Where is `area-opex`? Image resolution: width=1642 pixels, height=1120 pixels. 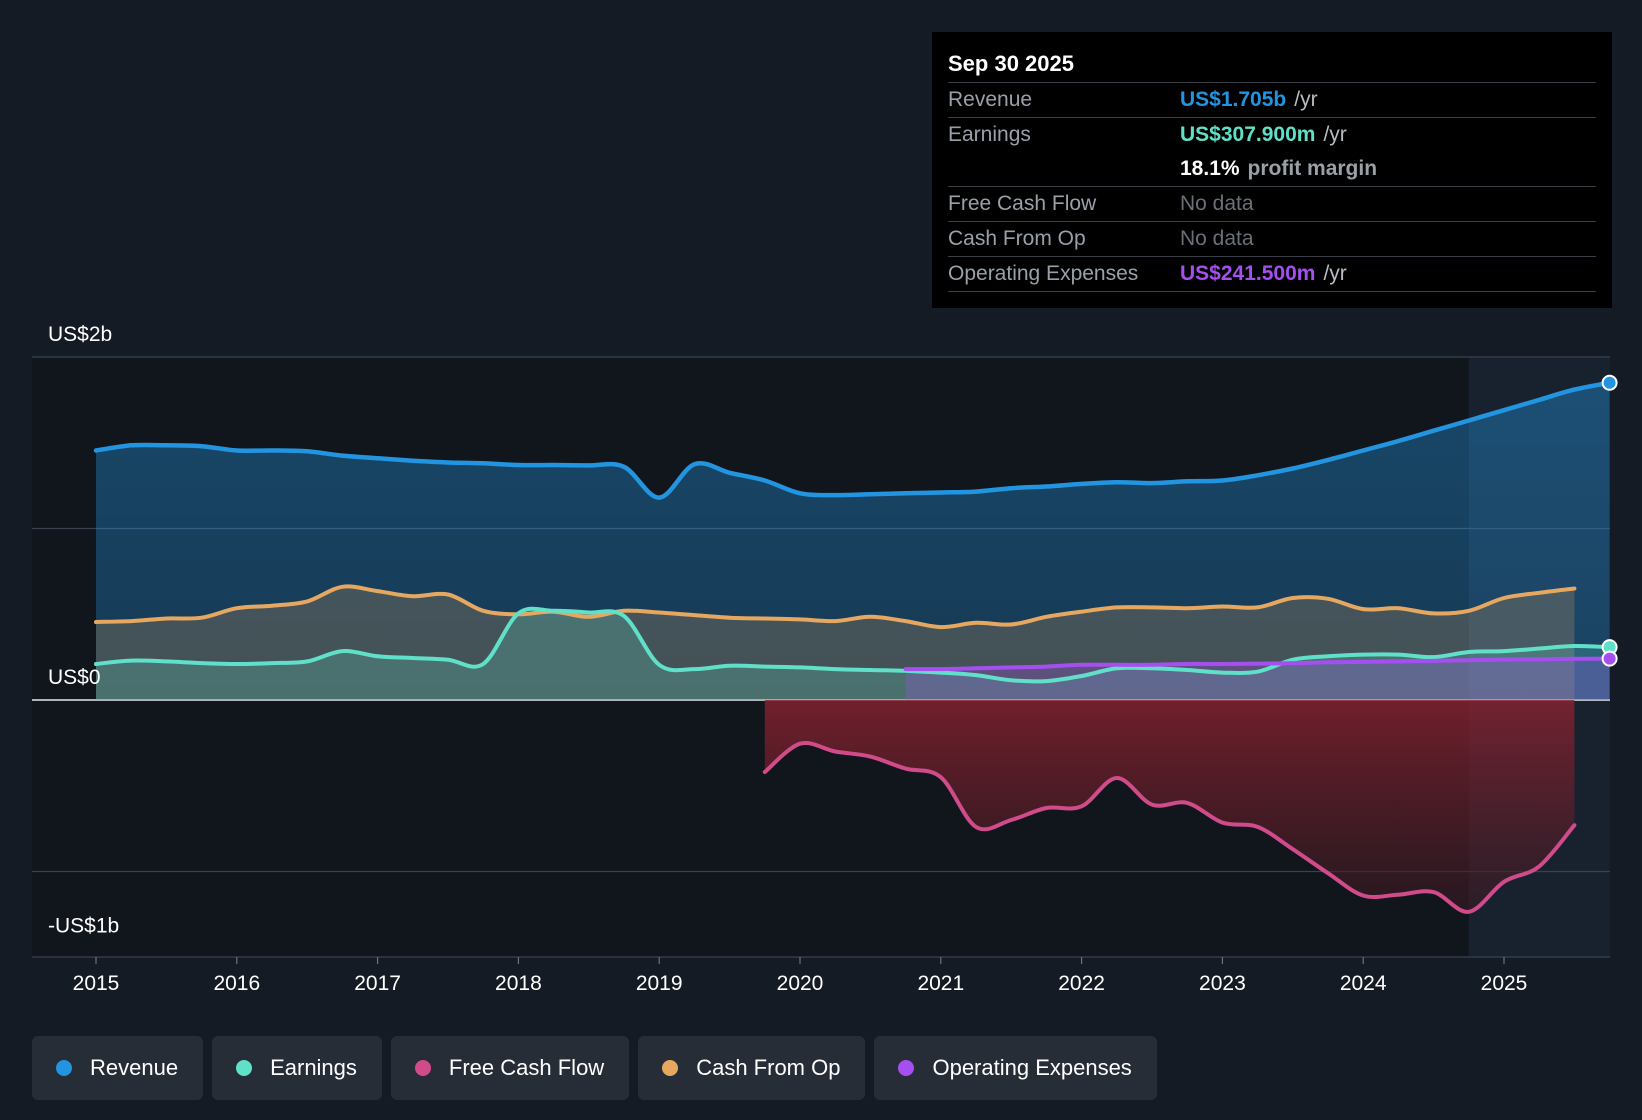 area-opex is located at coordinates (1257, 679).